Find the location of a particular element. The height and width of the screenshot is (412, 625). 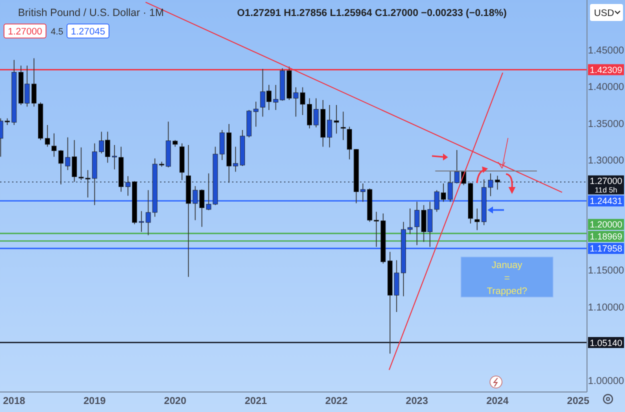

annotation: 4.5 is located at coordinates (57, 31).